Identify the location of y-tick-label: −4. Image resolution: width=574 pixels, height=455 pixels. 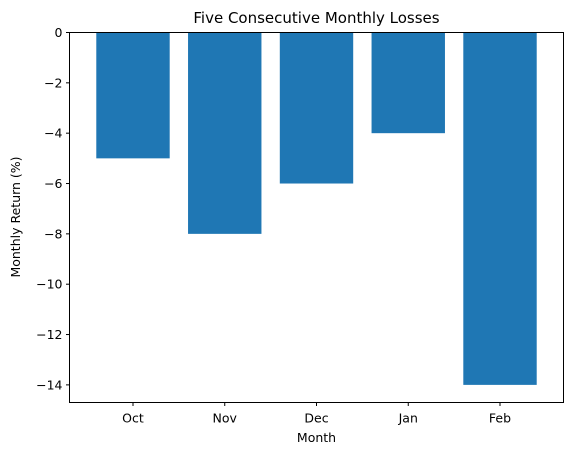
(53, 133).